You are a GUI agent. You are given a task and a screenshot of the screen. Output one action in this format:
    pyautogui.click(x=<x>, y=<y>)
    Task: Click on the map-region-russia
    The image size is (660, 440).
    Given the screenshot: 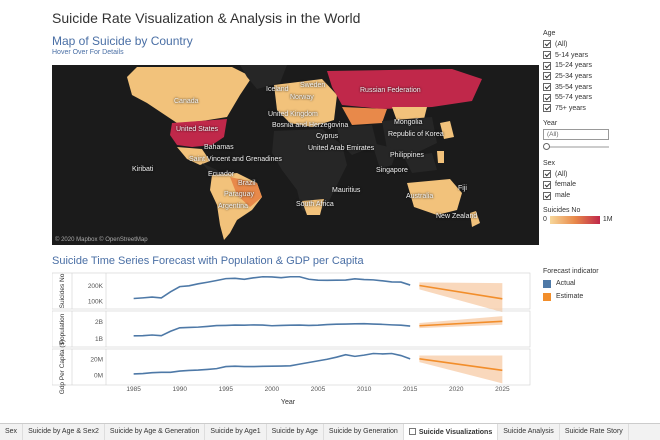 What is the action you would take?
    pyautogui.click(x=404, y=89)
    